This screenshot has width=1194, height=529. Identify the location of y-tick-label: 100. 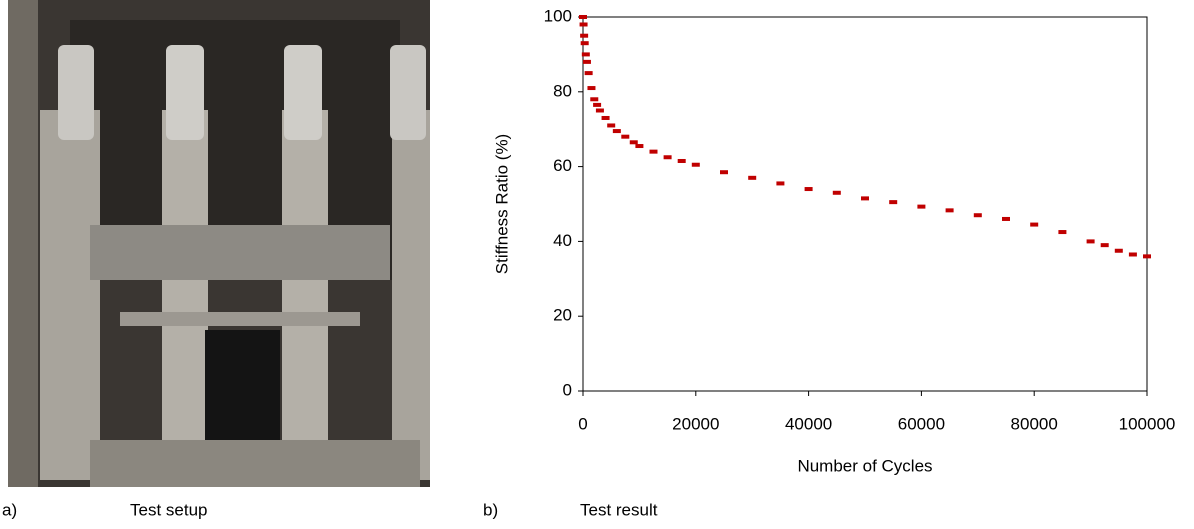
(558, 15).